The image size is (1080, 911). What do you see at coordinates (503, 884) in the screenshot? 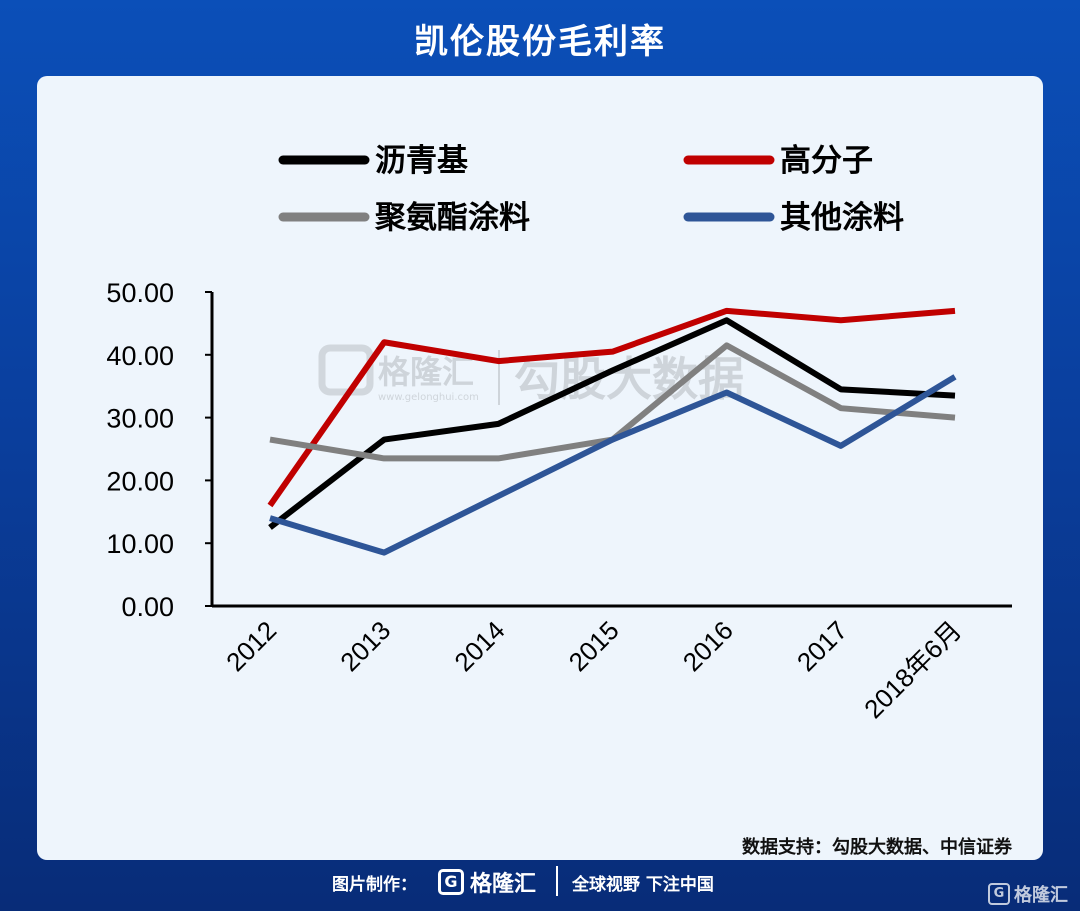
I see `footer-brand-name: 格隆汇` at bounding box center [503, 884].